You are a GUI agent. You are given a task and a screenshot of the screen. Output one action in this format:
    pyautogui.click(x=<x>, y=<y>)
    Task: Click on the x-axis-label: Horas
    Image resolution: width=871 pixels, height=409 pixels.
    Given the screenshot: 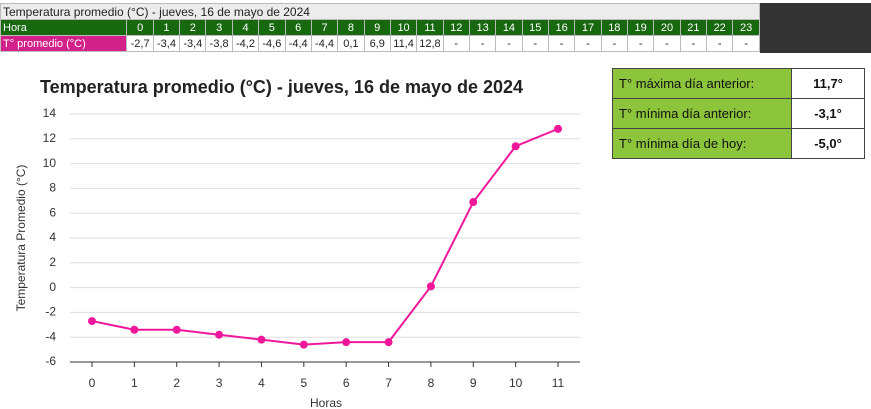 What is the action you would take?
    pyautogui.click(x=326, y=402)
    